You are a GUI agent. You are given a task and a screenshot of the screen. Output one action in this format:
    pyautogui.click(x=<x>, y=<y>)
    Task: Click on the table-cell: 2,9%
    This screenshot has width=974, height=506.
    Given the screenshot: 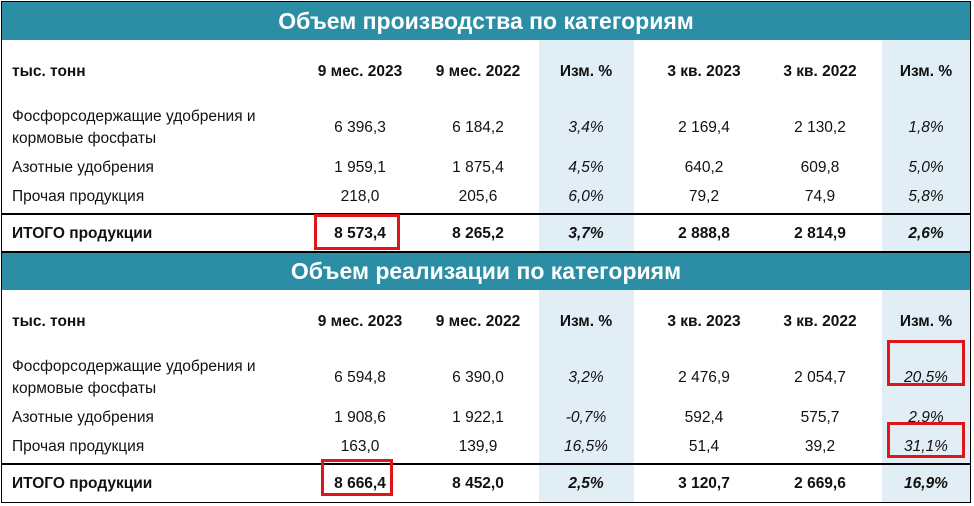 What is the action you would take?
    pyautogui.click(x=926, y=417)
    